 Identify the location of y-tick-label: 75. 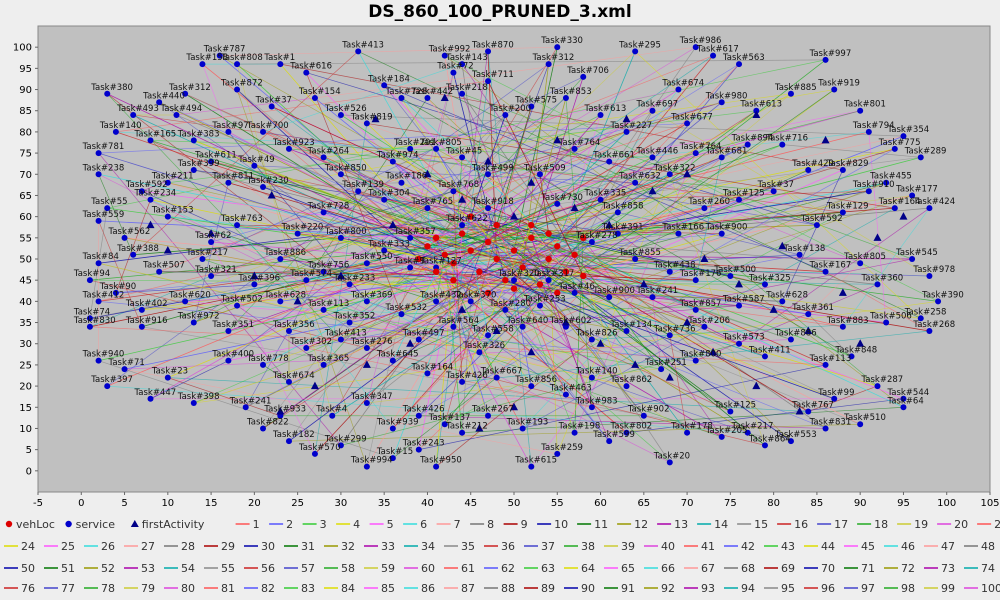
(25, 154).